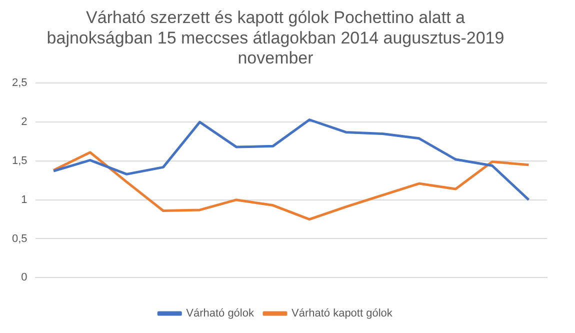 The image size is (575, 333). What do you see at coordinates (20, 160) in the screenshot?
I see `y-tick-label: 1,5` at bounding box center [20, 160].